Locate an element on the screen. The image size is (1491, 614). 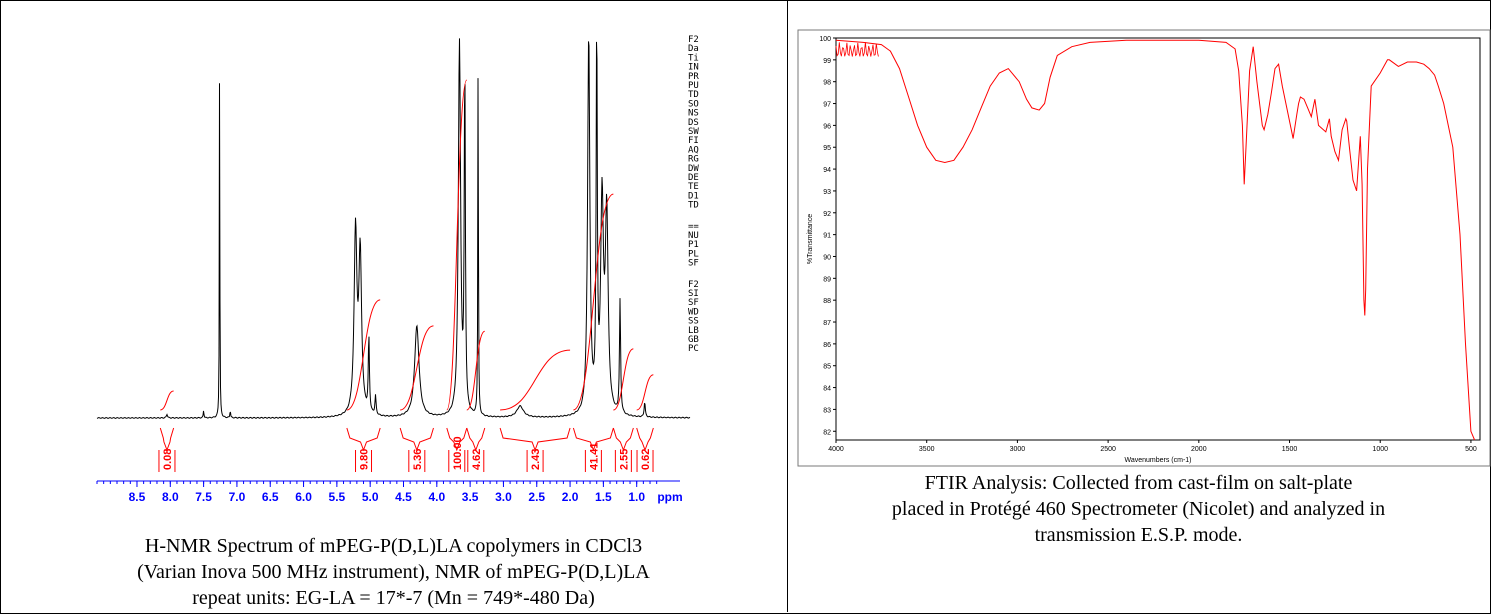
ftir-x-tick-label: 1000 is located at coordinates (1380, 449).